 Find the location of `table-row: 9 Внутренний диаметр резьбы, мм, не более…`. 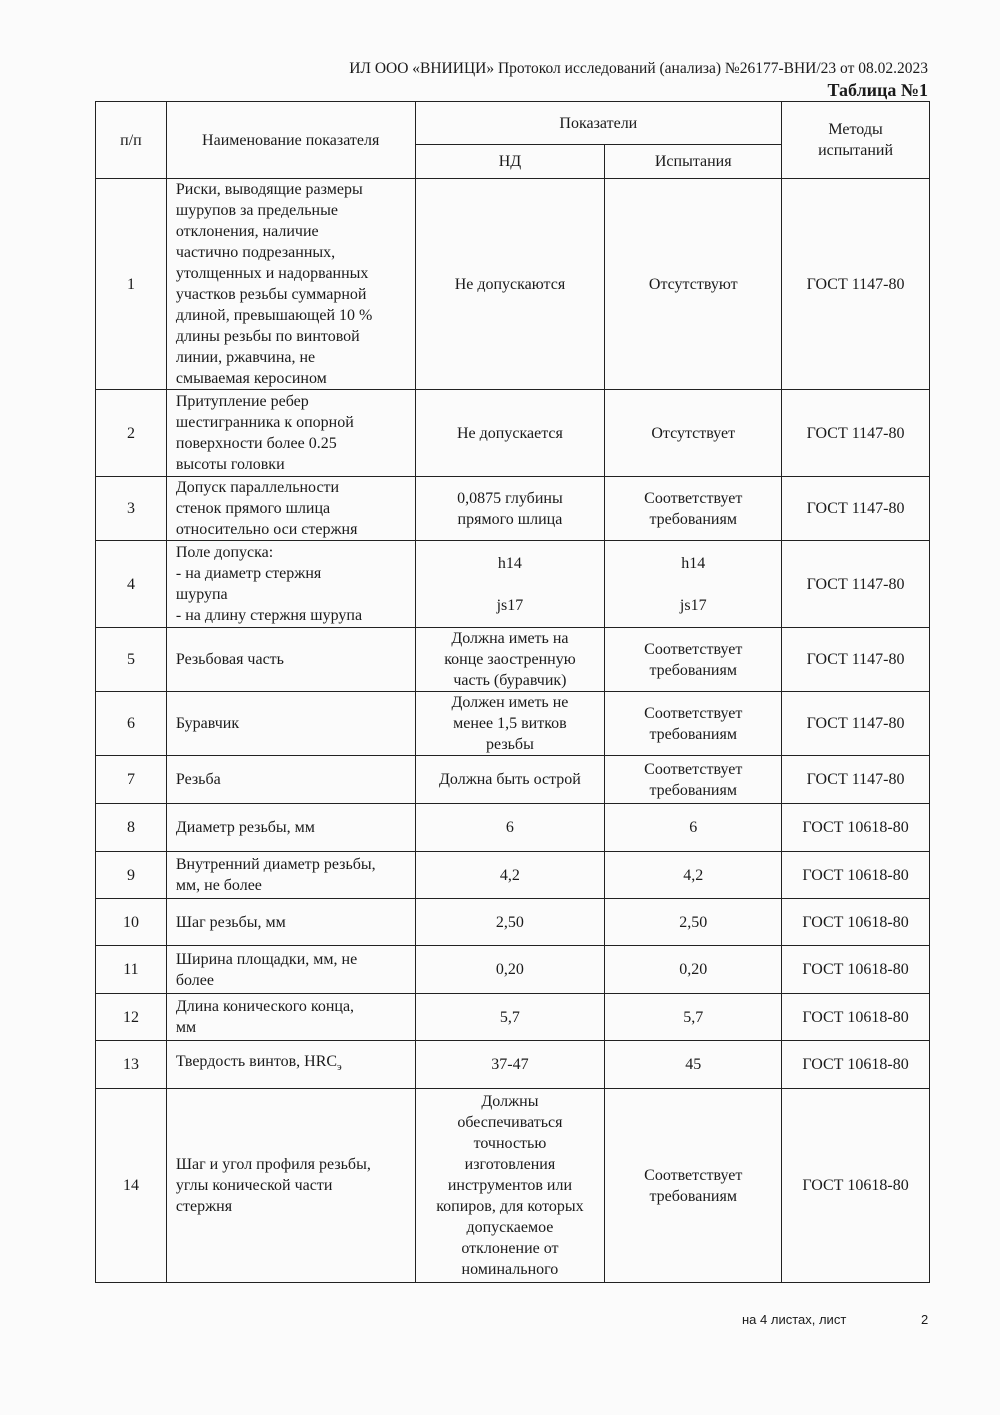

table-row: 9 Внутренний диаметр резьбы, мм, не более… is located at coordinates (512, 875).